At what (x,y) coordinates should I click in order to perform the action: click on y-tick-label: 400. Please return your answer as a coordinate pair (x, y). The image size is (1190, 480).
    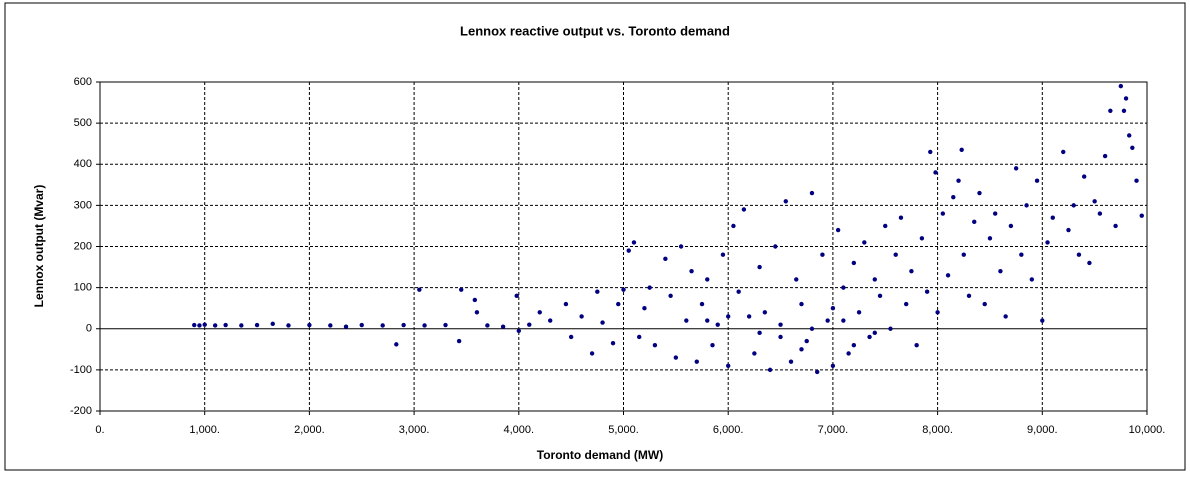
    Looking at the image, I should click on (83, 164).